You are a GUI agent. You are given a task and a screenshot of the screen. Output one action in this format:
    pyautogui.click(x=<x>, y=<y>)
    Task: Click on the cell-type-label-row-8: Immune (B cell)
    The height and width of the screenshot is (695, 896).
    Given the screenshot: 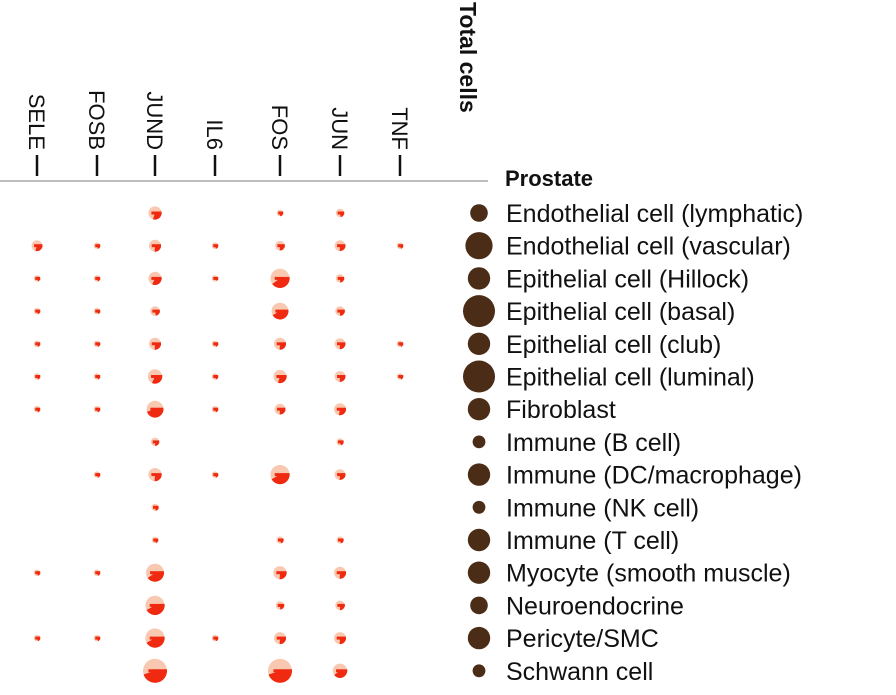 What is the action you would take?
    pyautogui.click(x=593, y=443)
    